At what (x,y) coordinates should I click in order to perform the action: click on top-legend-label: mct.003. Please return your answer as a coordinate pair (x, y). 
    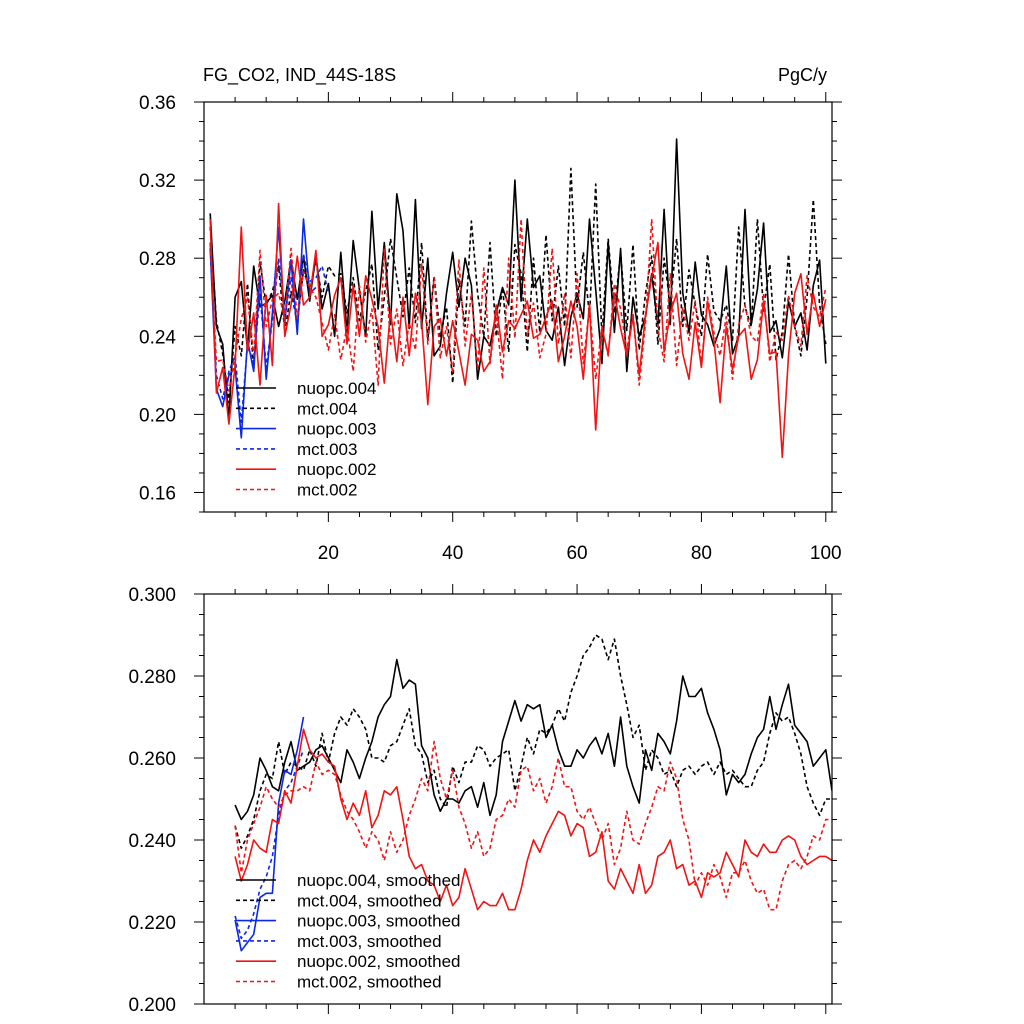
    Looking at the image, I should click on (327, 449).